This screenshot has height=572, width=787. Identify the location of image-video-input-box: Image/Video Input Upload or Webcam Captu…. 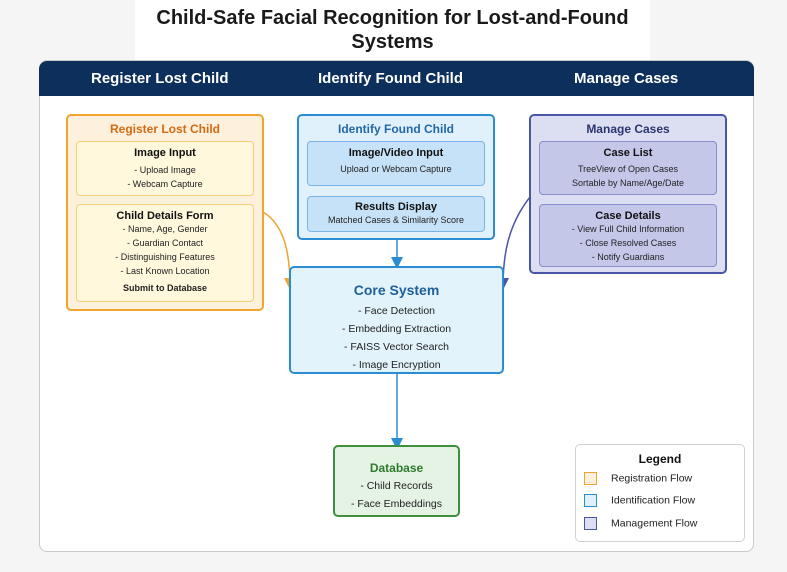
(396, 163).